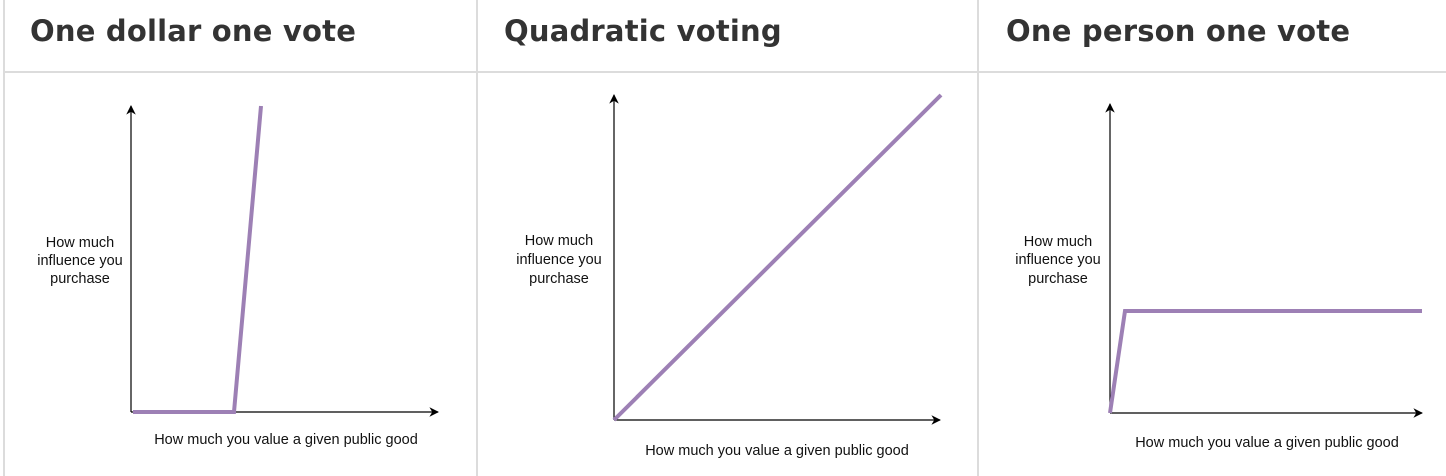 Image resolution: width=1446 pixels, height=476 pixels. What do you see at coordinates (193, 31) in the screenshot?
I see `column-title-one-dollar-one-vote: One dollar one vote` at bounding box center [193, 31].